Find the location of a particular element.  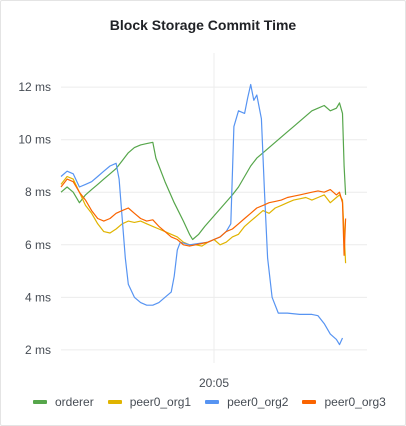

legend-item-peer0_org3: peer0_org3 is located at coordinates (344, 402).